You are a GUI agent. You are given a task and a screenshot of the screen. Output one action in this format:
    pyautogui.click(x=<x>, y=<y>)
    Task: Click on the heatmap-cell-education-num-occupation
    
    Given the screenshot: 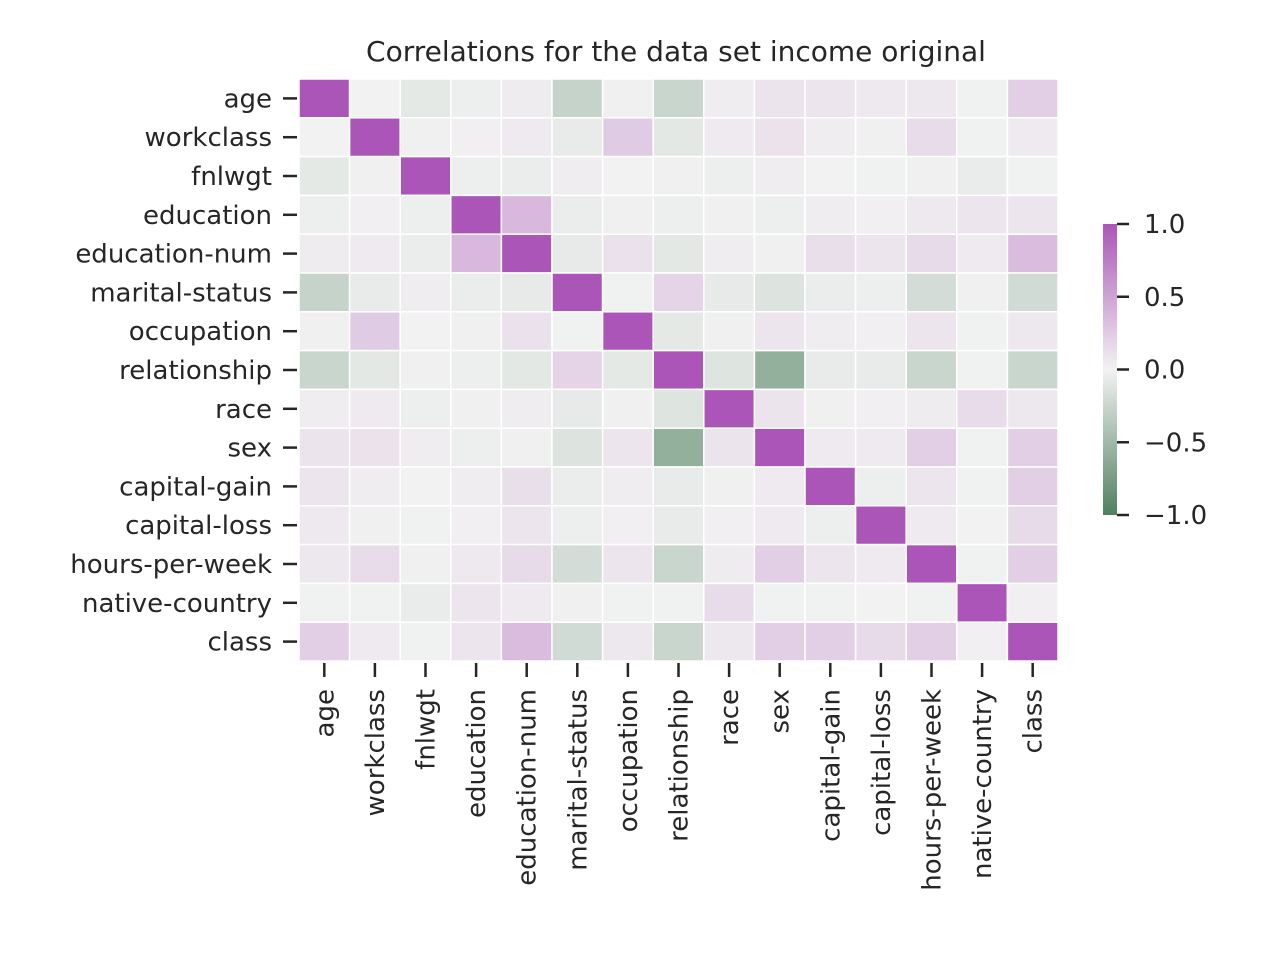 What is the action you would take?
    pyautogui.click(x=627, y=253)
    